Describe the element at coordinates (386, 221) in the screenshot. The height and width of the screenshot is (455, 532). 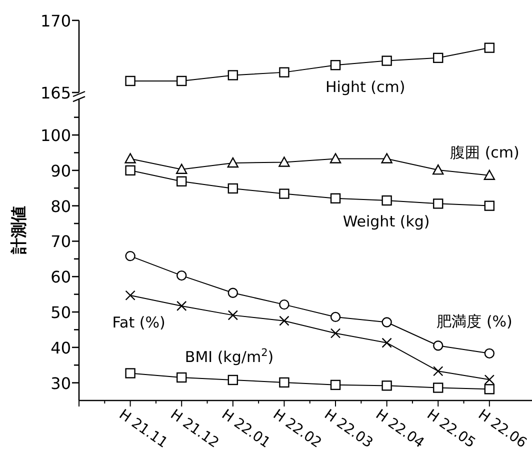
I see `series-label: Weight (kg)` at that location.